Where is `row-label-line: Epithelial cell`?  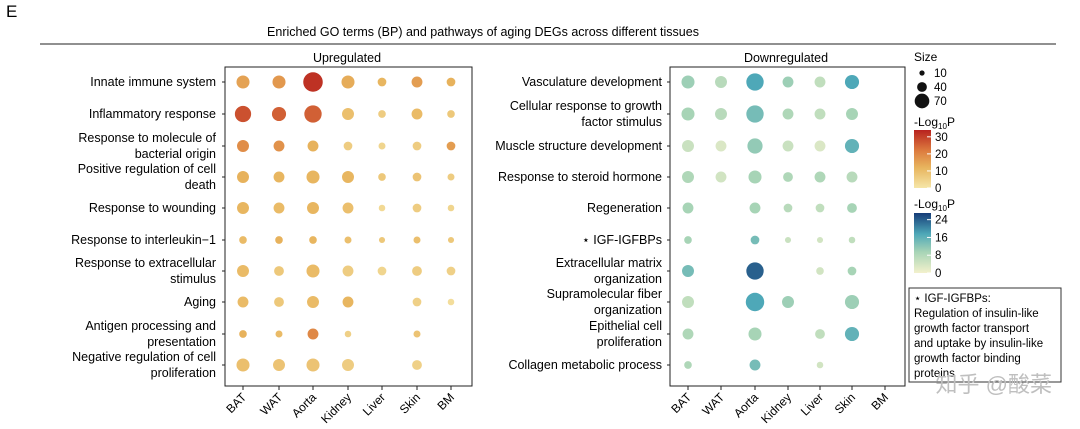
row-label-line: Epithelial cell is located at coordinates (625, 326).